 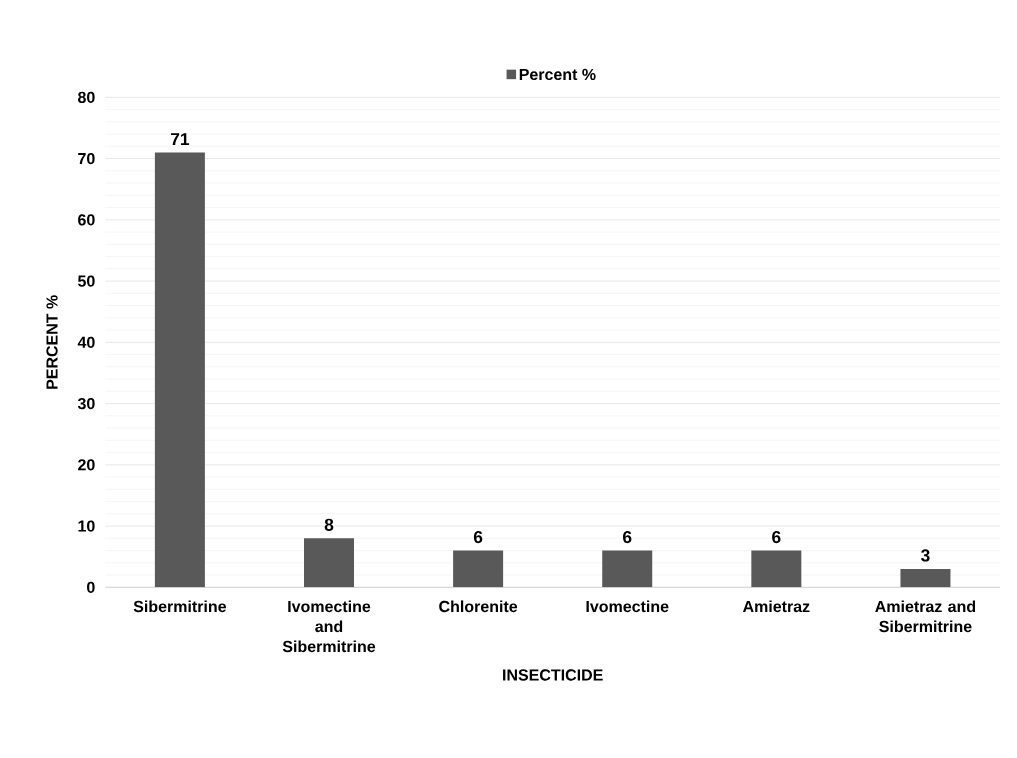 I want to click on x-tick-label: Chlorenite, so click(x=478, y=606).